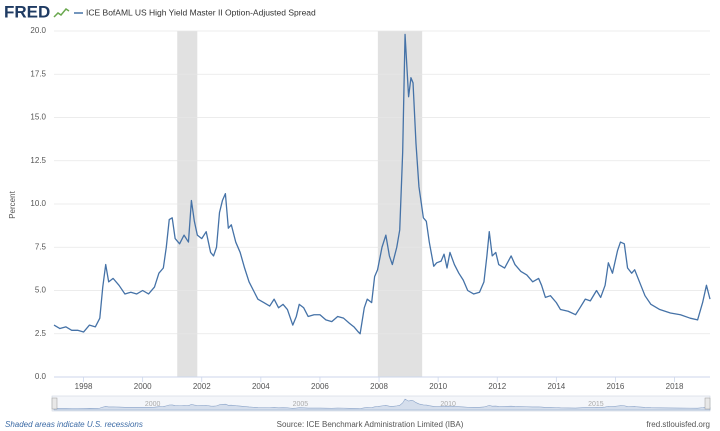 The height and width of the screenshot is (431, 720). What do you see at coordinates (12, 204) in the screenshot?
I see `y-axis-label: Percent` at bounding box center [12, 204].